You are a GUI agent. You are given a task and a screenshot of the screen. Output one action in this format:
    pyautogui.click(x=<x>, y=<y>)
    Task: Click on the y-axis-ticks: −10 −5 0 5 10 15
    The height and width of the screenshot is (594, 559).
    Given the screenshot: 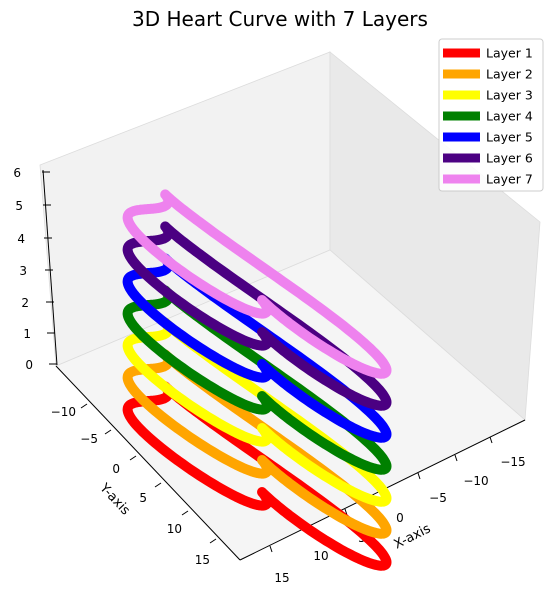 What is the action you would take?
    pyautogui.click(x=134, y=485)
    